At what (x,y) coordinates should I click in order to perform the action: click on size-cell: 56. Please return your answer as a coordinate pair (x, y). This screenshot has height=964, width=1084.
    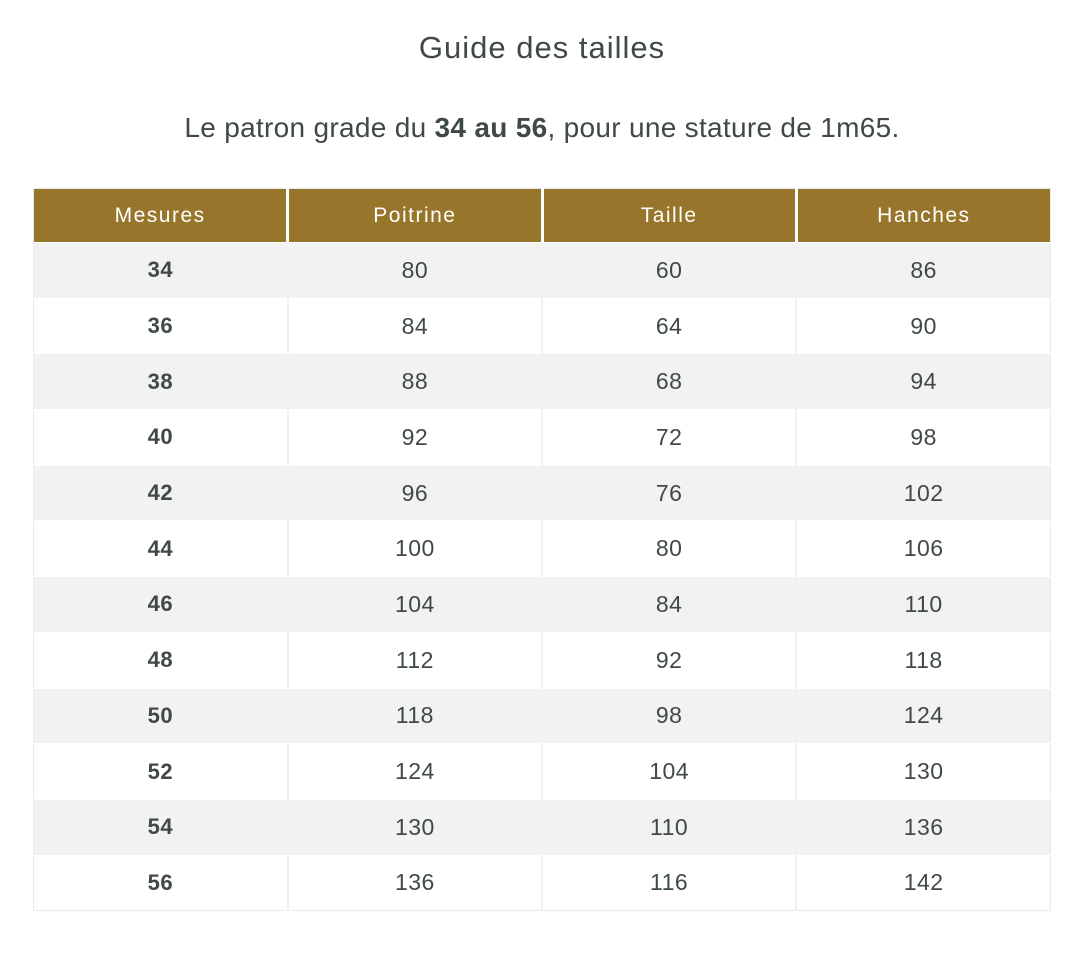
    Looking at the image, I should click on (160, 882).